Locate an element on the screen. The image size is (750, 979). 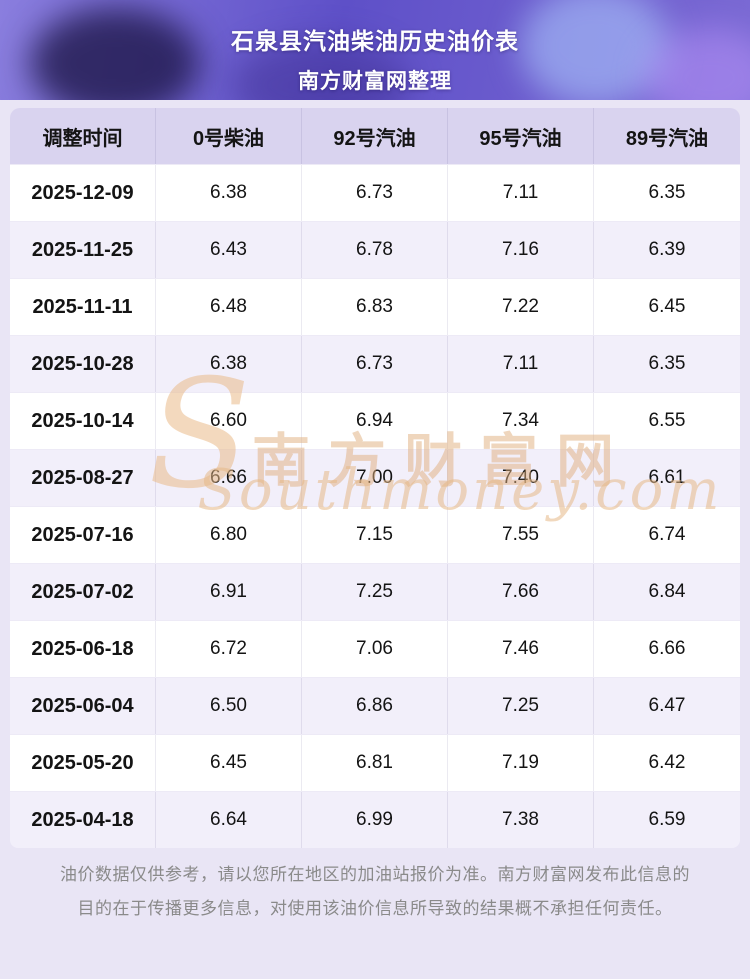
price-cell: 7.16 is located at coordinates (521, 250).